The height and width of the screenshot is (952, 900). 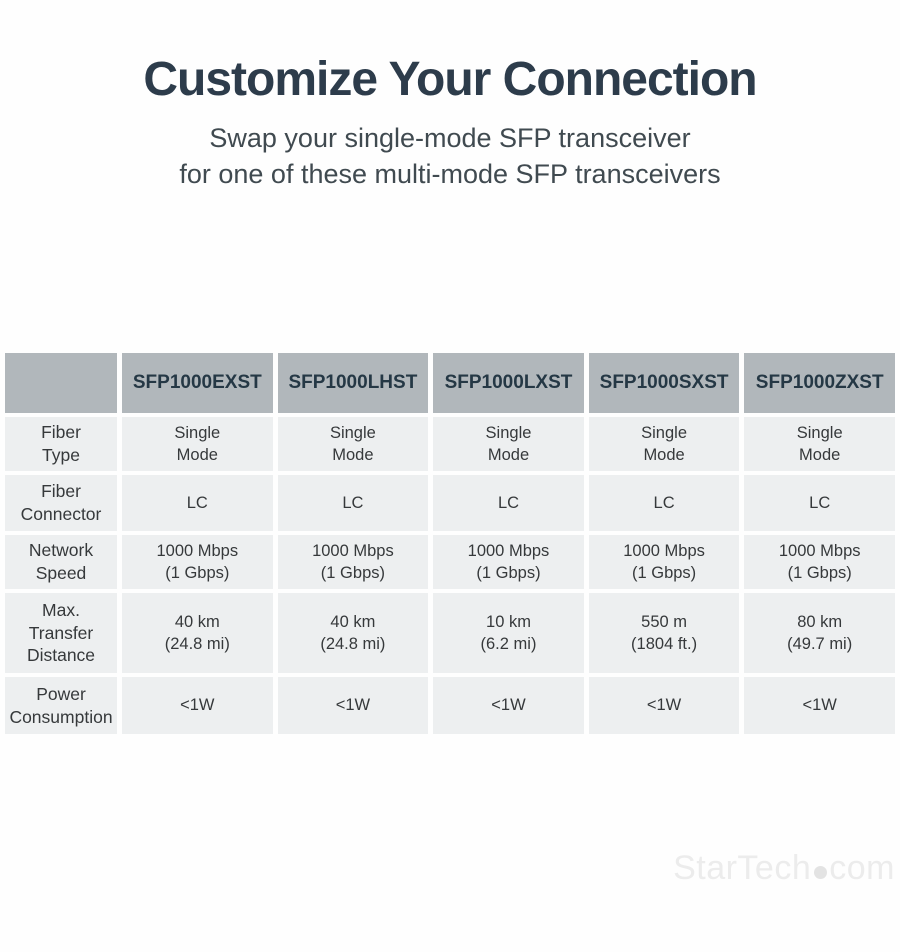 What do you see at coordinates (819, 633) in the screenshot?
I see `spec-cell: 80 km (49.7 mi)` at bounding box center [819, 633].